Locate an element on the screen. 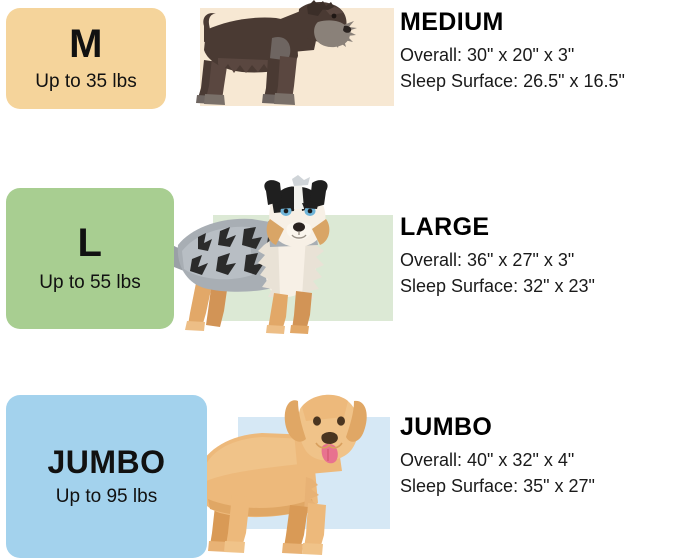 This screenshot has width=679, height=558. size-badge-jumbo: JUMBO Up to 95 lbs is located at coordinates (106, 476).